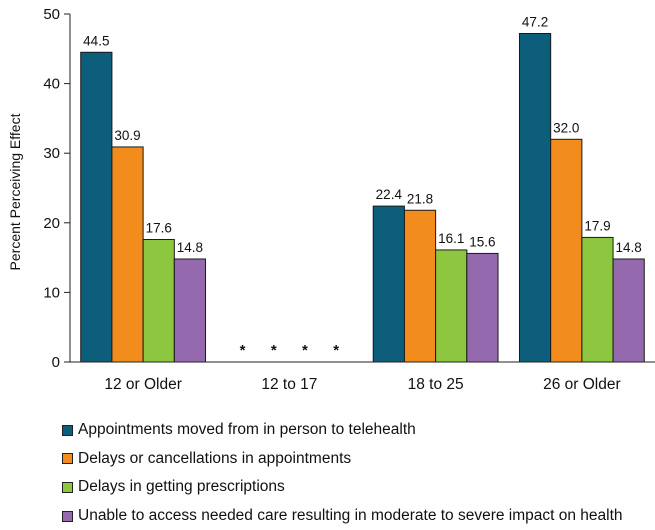 The width and height of the screenshot is (655, 530). What do you see at coordinates (51, 223) in the screenshot?
I see `y-tick-label: 20` at bounding box center [51, 223].